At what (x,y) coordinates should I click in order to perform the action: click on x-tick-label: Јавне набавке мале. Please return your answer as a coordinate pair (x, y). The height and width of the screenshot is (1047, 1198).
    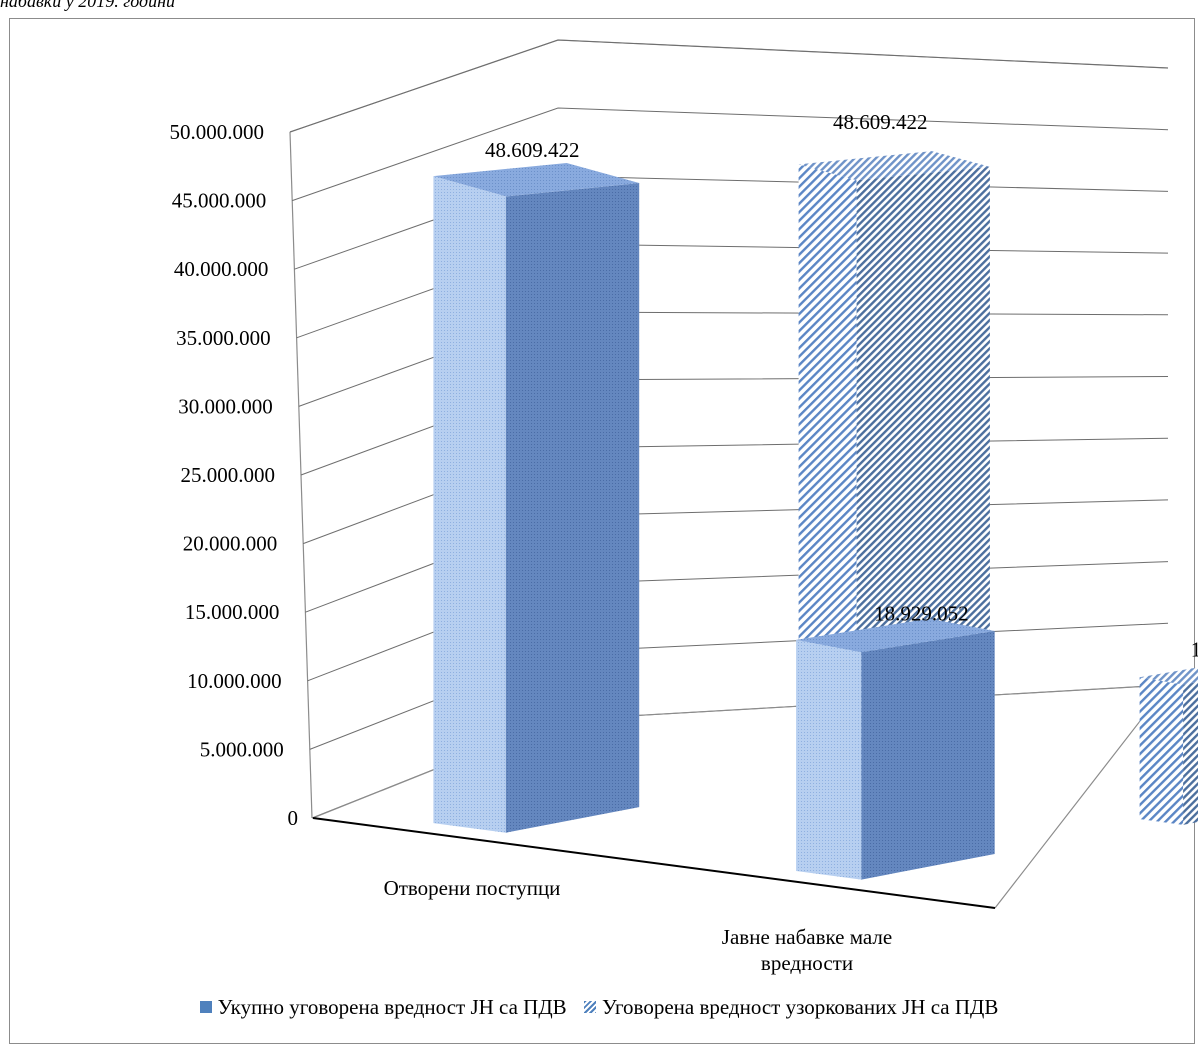
    Looking at the image, I should click on (807, 937).